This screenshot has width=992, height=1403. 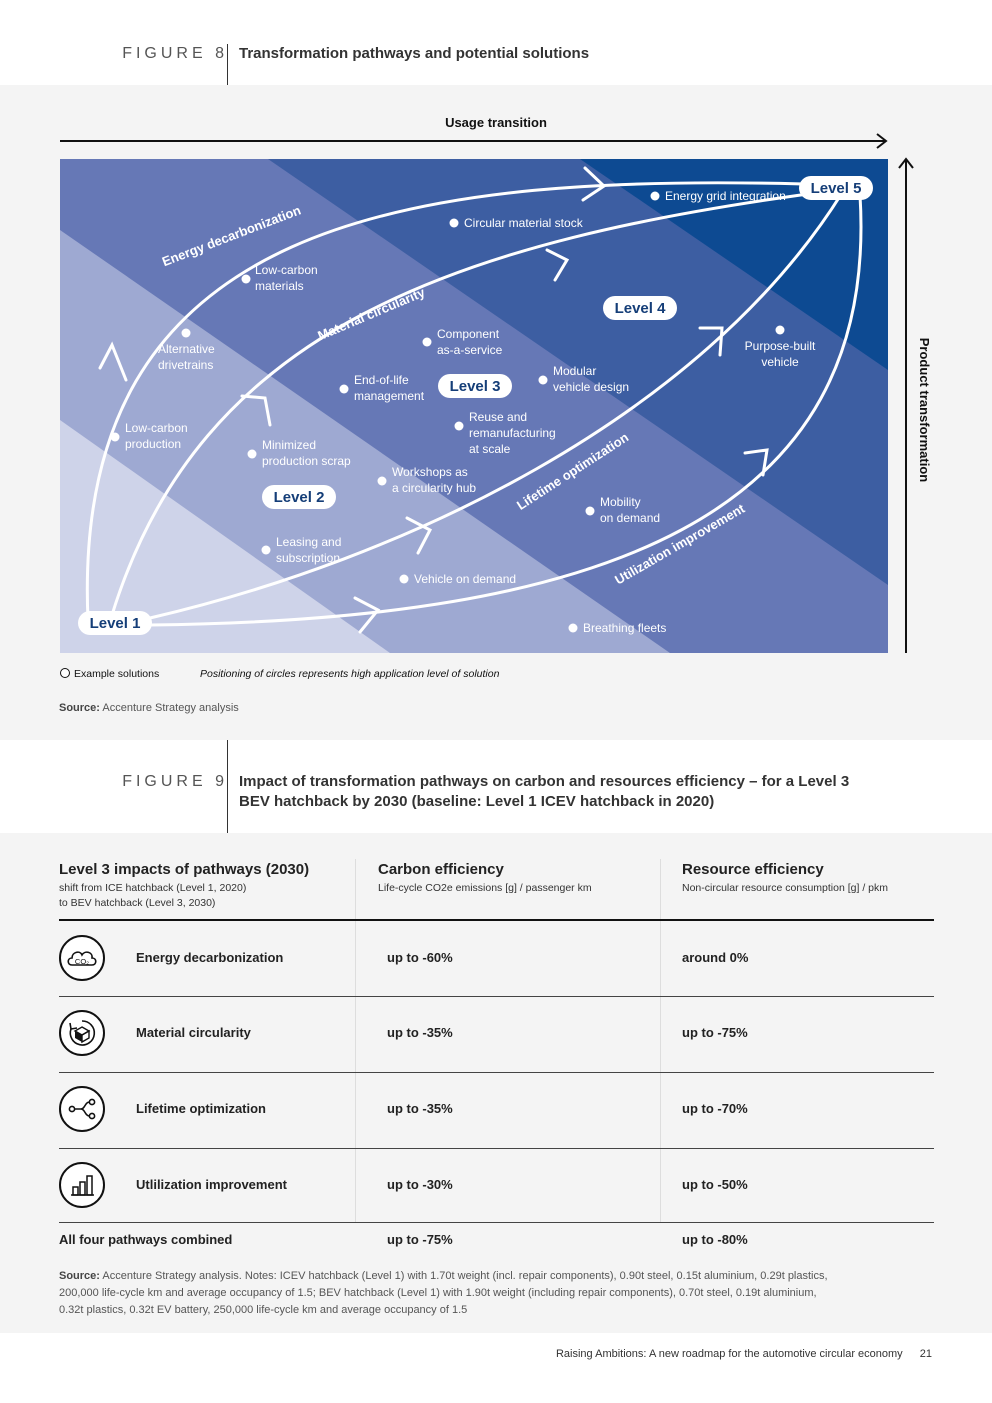 What do you see at coordinates (201, 1108) in the screenshot?
I see `row-label: Lifetime optimization` at bounding box center [201, 1108].